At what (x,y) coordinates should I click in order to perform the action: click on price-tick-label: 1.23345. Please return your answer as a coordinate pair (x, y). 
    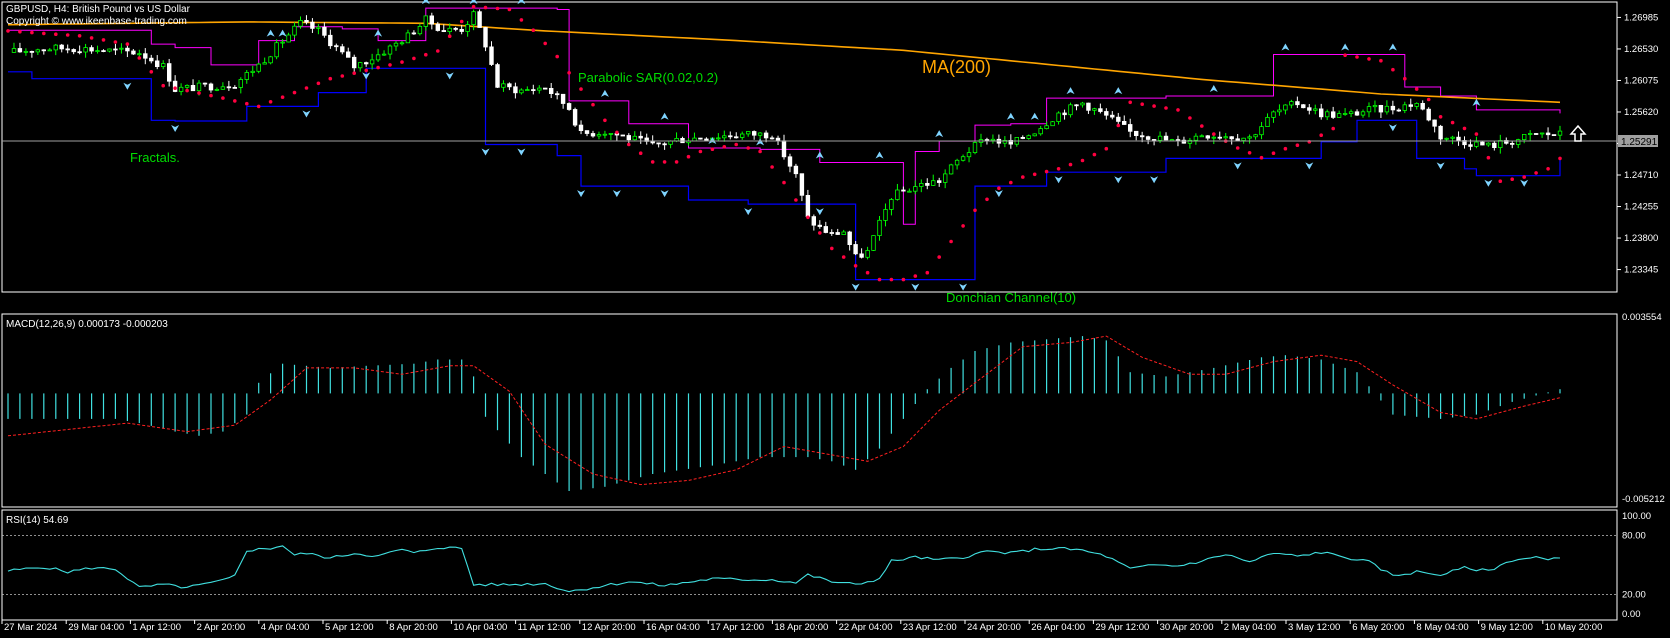
    Looking at the image, I should click on (1641, 270).